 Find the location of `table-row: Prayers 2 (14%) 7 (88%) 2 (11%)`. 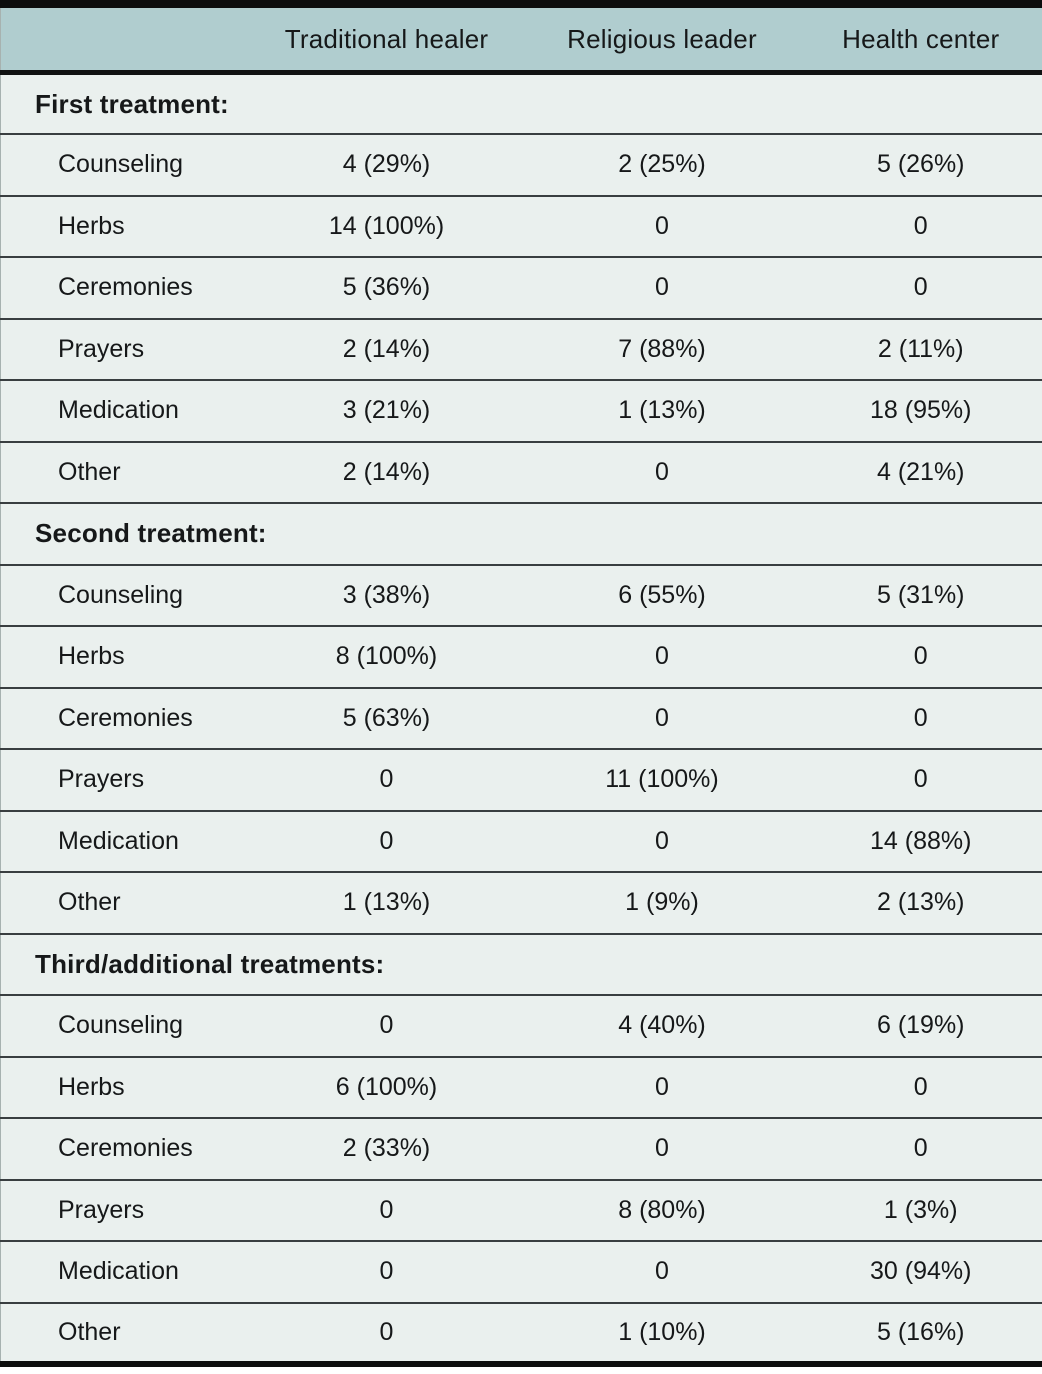

table-row: Prayers 2 (14%) 7 (88%) 2 (11%) is located at coordinates (521, 348).